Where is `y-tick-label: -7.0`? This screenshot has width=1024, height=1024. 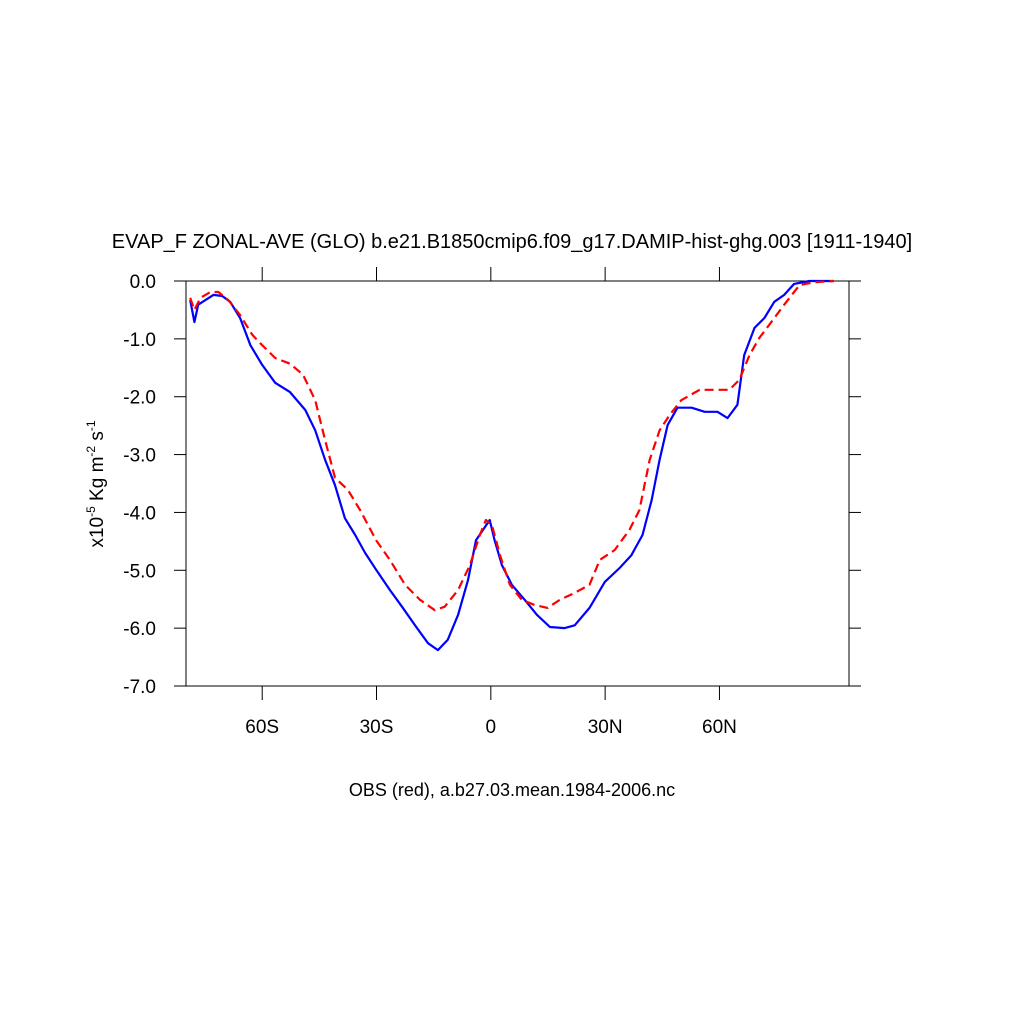
y-tick-label: -7.0 is located at coordinates (139, 687).